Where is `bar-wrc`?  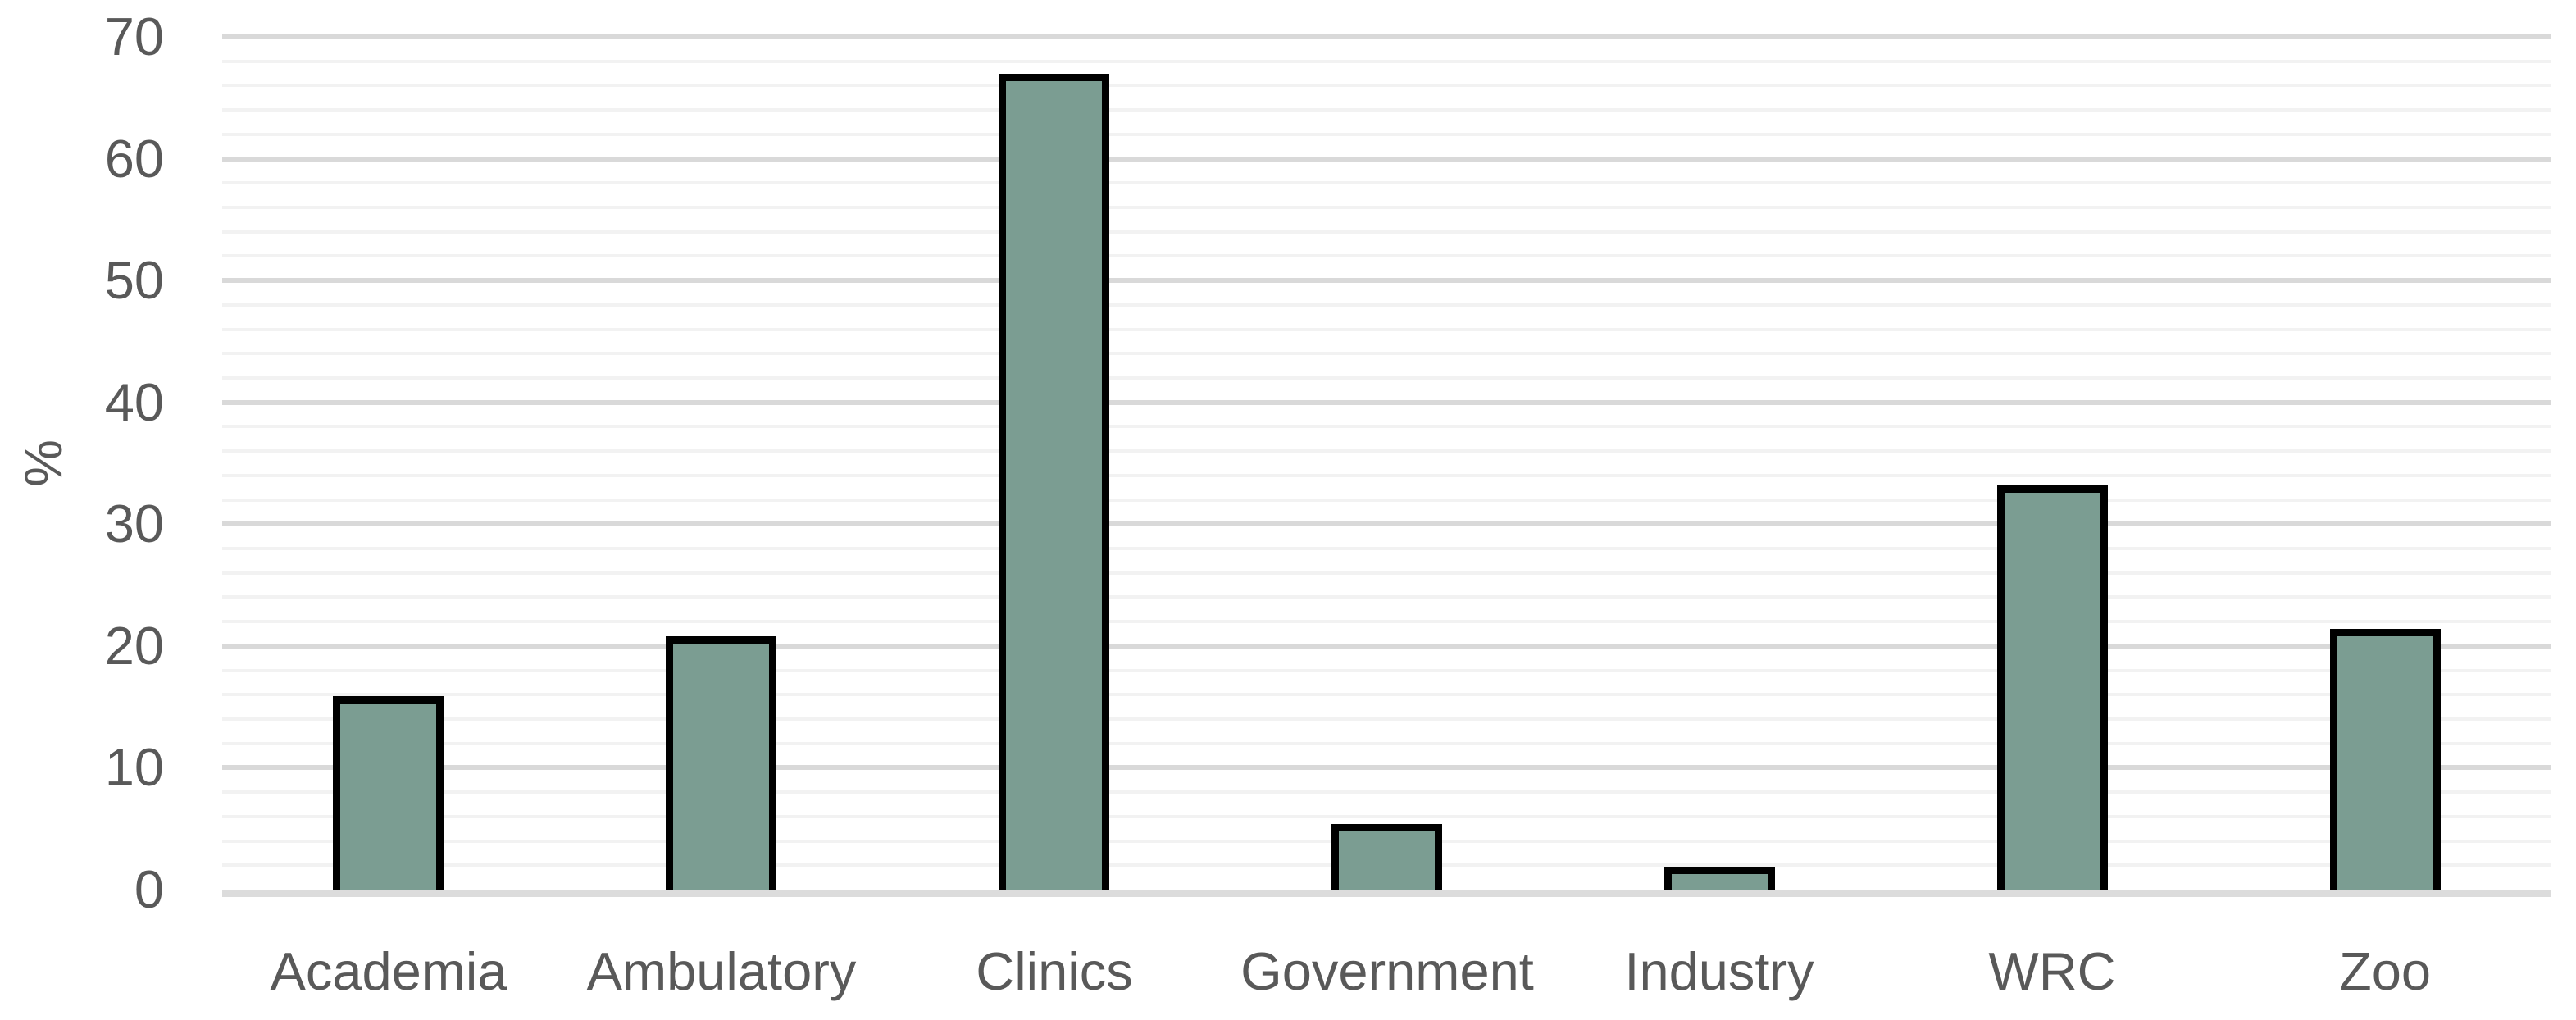 bar-wrc is located at coordinates (2052, 687).